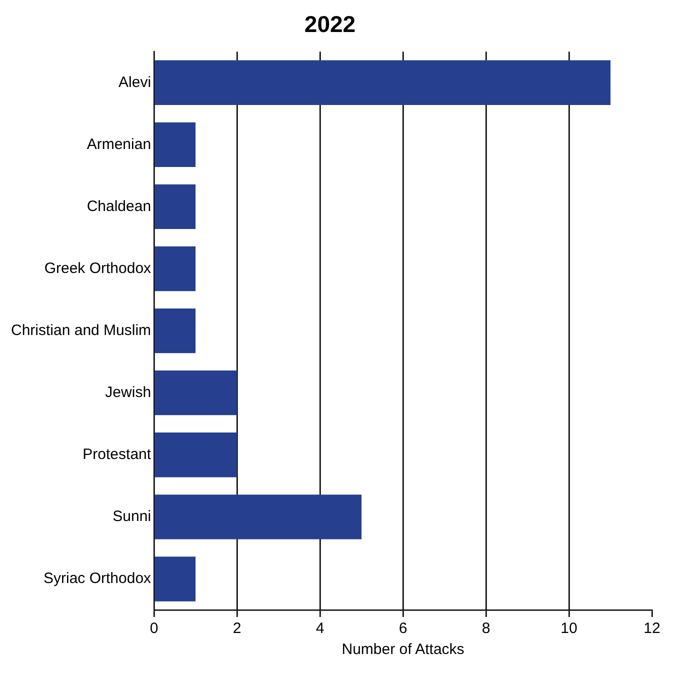  What do you see at coordinates (486, 629) in the screenshot?
I see `x-tick-label: 8` at bounding box center [486, 629].